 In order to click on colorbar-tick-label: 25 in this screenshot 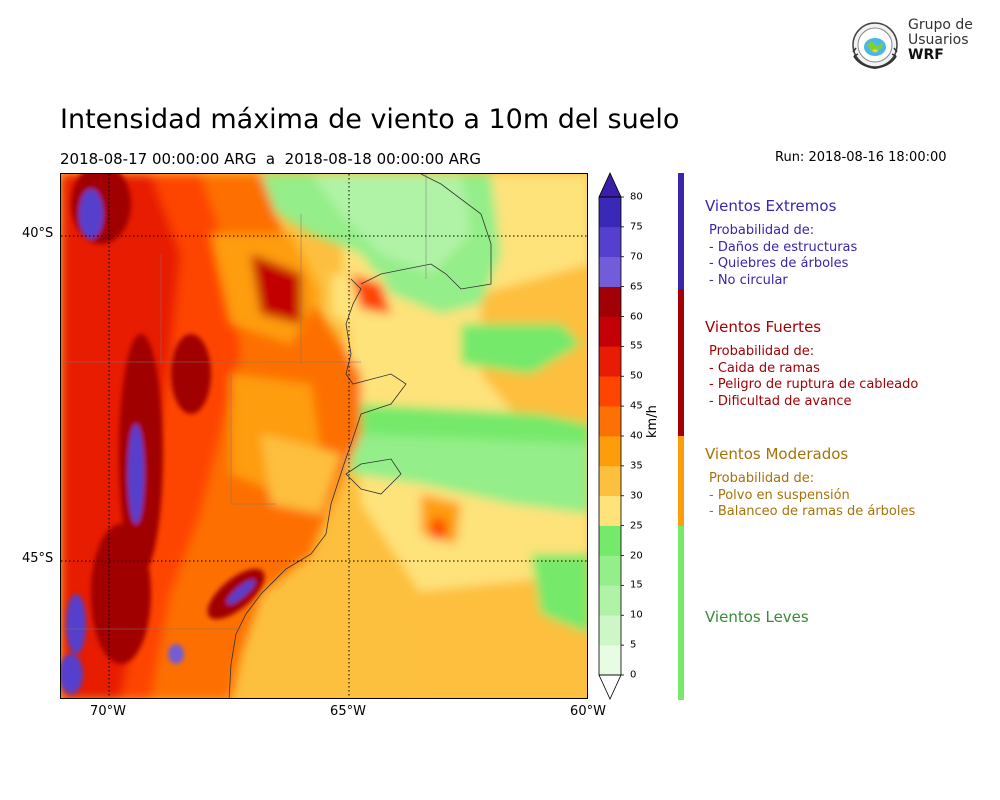, I will do `click(636, 526)`.